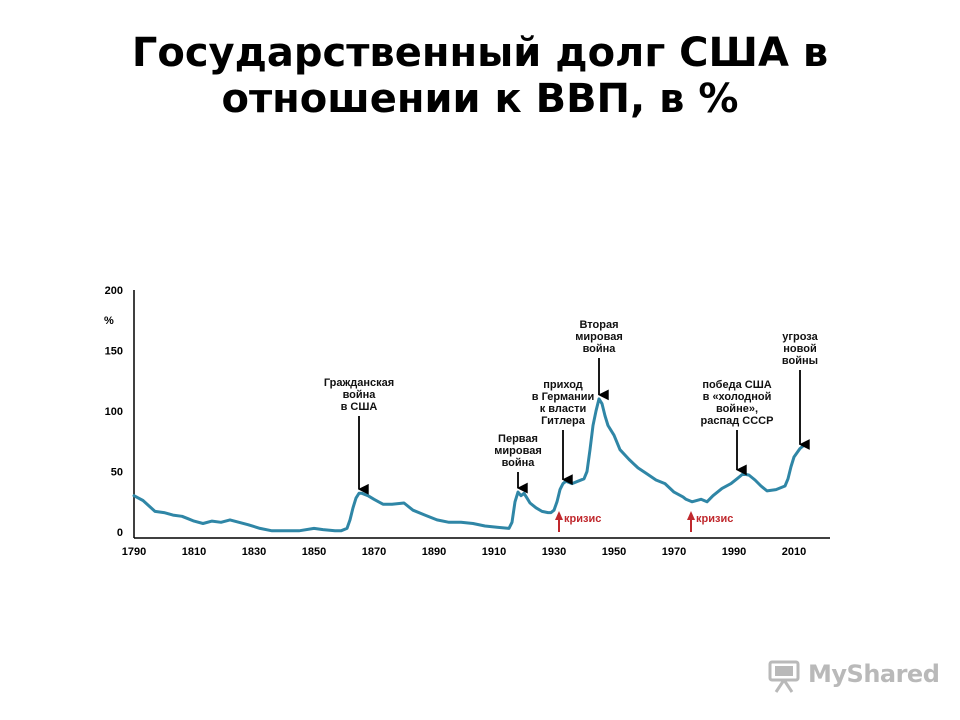 This screenshot has height=720, width=960. Describe the element at coordinates (674, 552) in the screenshot. I see `x-tick-label: 1970` at that location.